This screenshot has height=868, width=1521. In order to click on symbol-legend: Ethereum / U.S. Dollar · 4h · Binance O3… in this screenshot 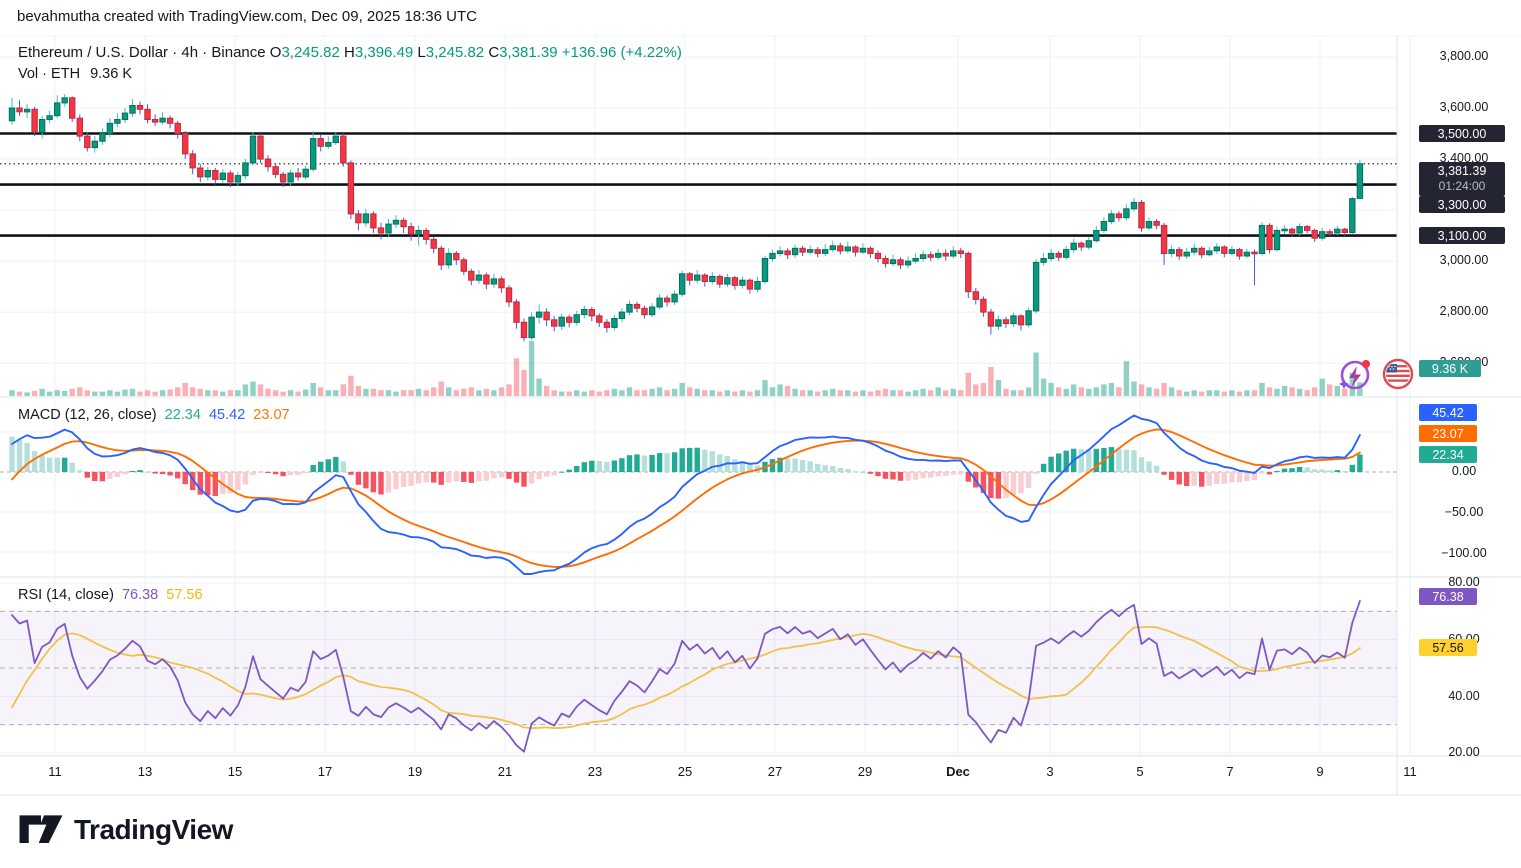, I will do `click(350, 52)`.